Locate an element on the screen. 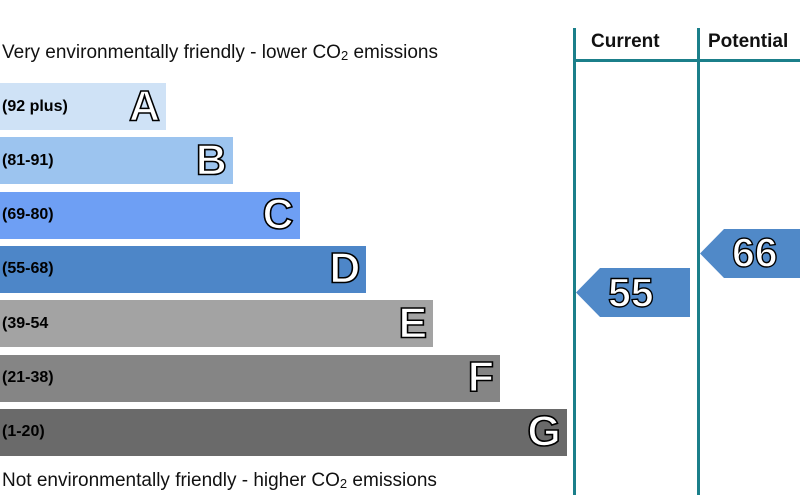 The image size is (800, 495). current-column-left-border is located at coordinates (574, 261).